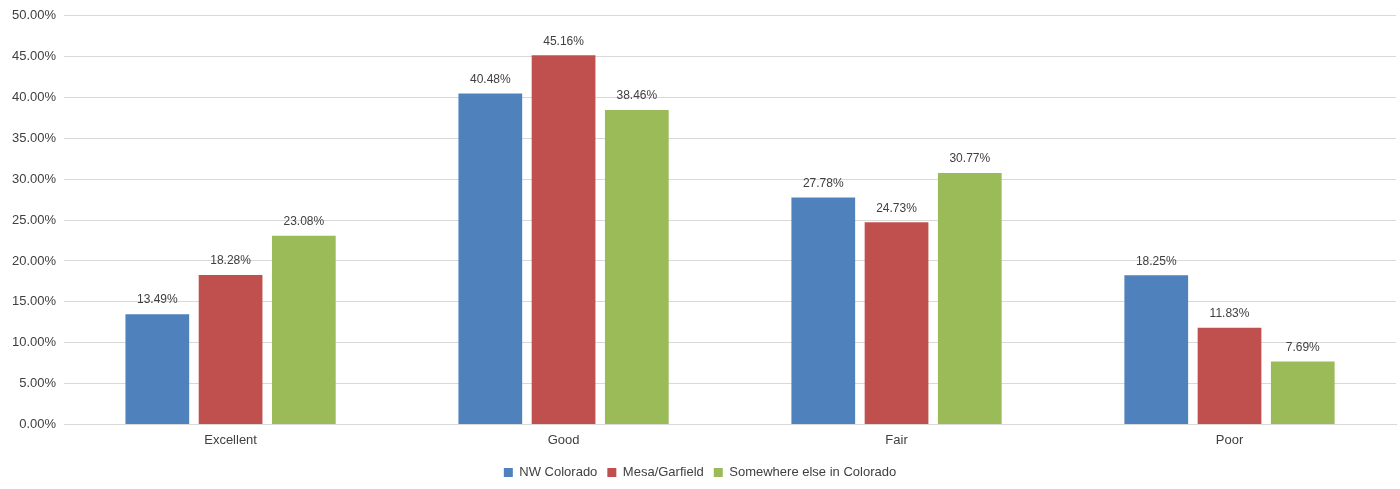 This screenshot has height=489, width=1400. What do you see at coordinates (1303, 346) in the screenshot?
I see `data-label: 7.69%` at bounding box center [1303, 346].